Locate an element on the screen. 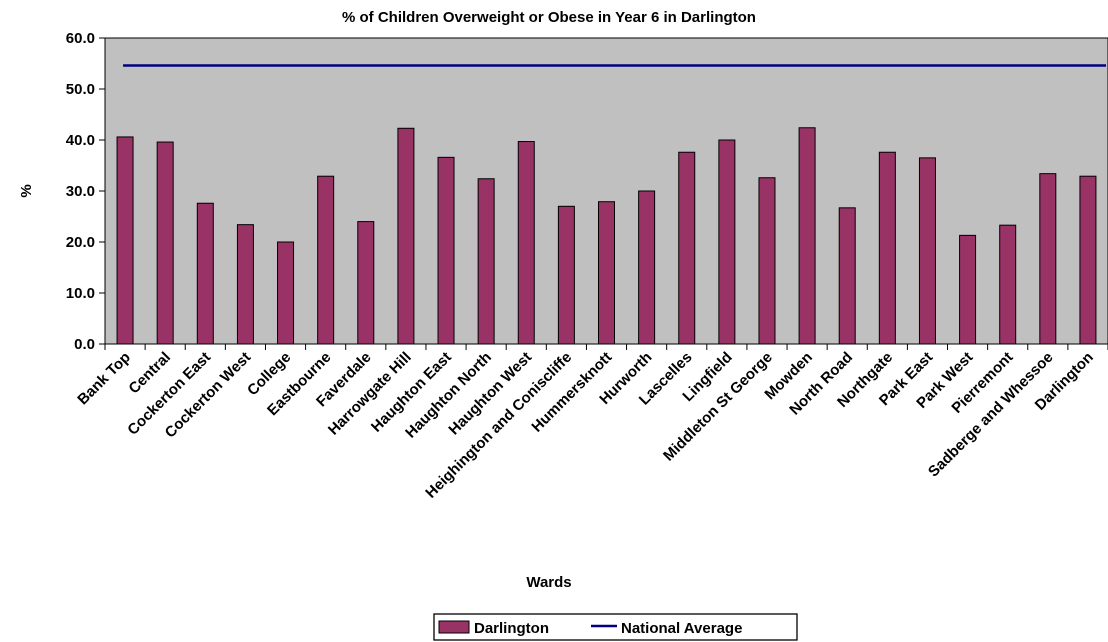  y-tick-label: 10.0 is located at coordinates (80, 293).